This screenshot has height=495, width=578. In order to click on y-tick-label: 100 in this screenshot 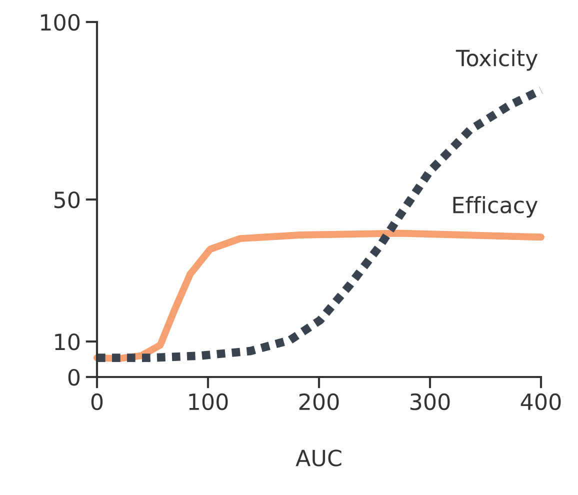, I will do `click(60, 22)`.